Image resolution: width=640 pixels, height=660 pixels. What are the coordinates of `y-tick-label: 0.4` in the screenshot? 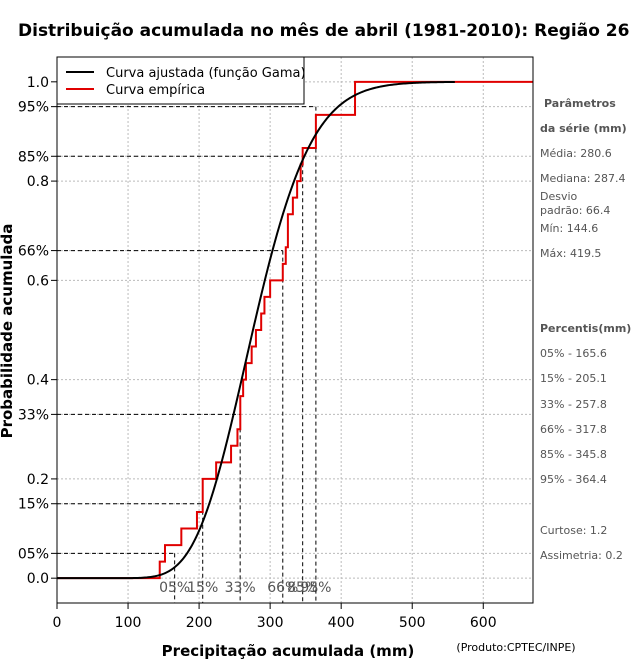 It's located at (38, 381).